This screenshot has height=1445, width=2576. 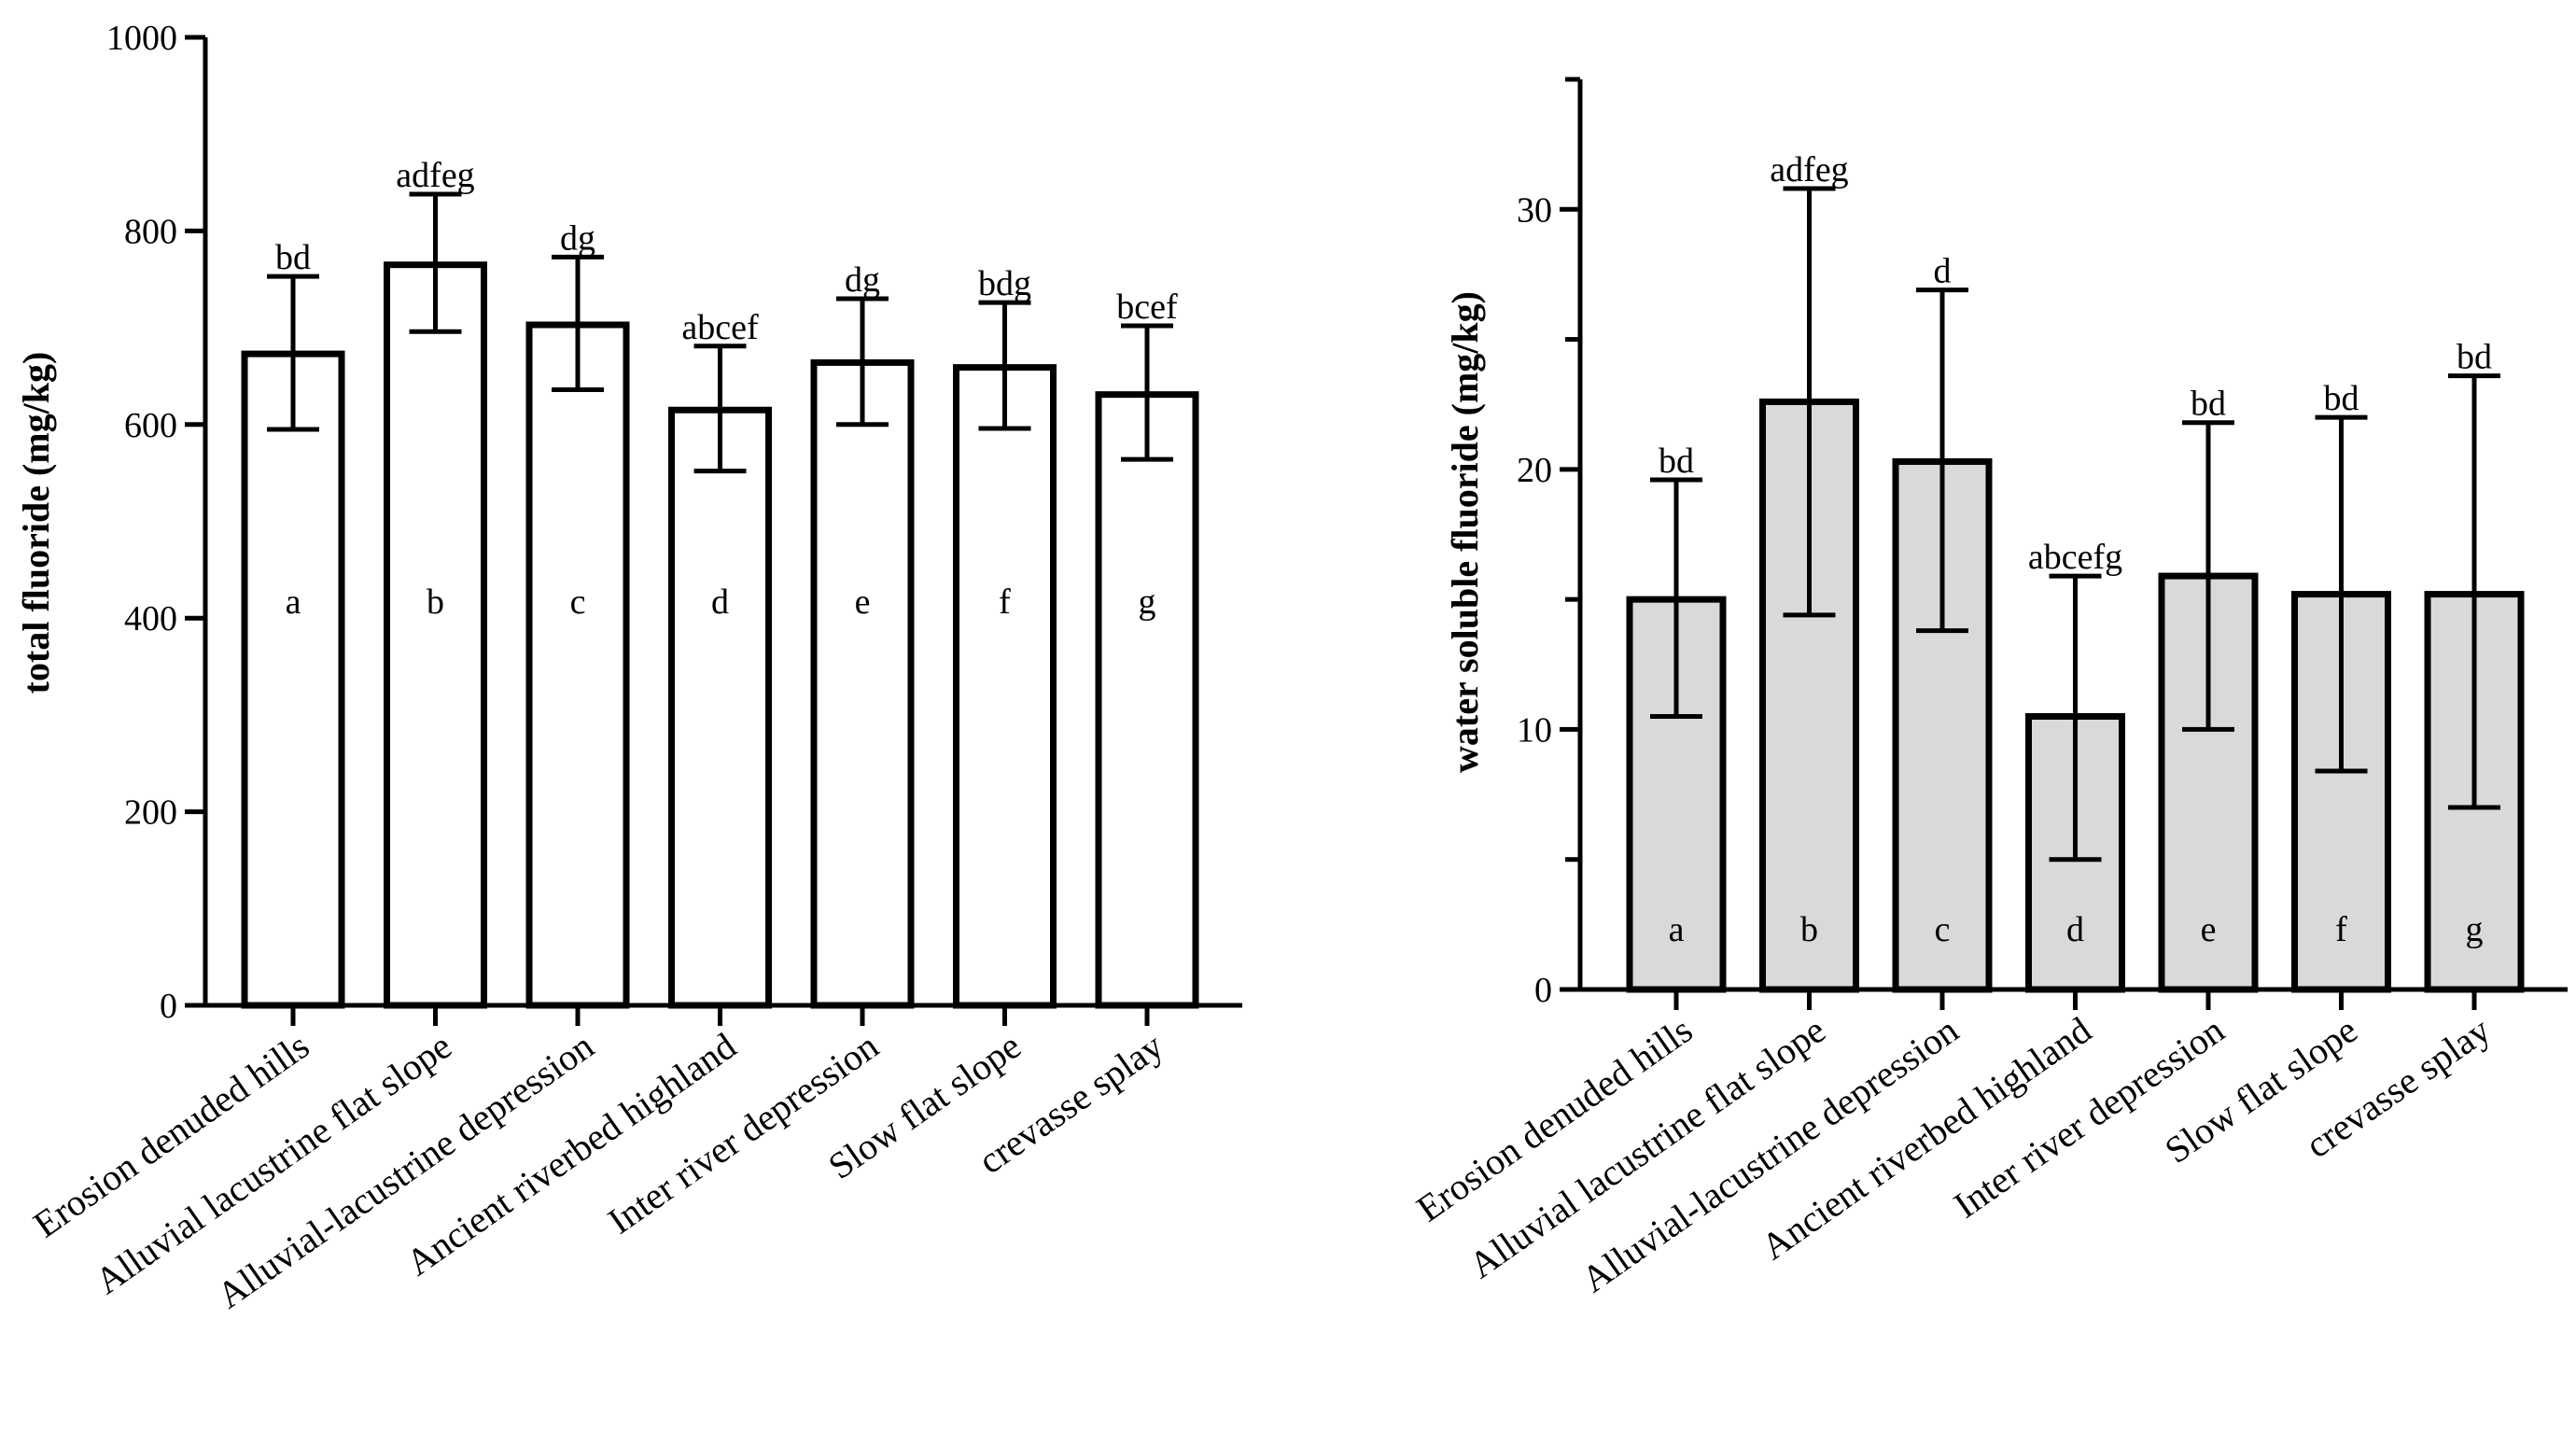 What do you see at coordinates (1465, 532) in the screenshot?
I see `y-axis-title: water soluble fluoride (mg/kg)` at bounding box center [1465, 532].